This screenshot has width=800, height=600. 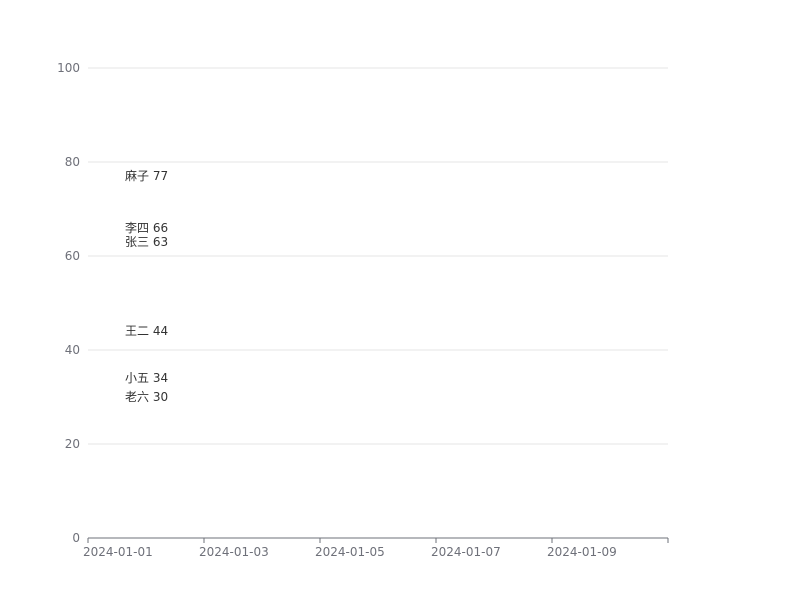 I want to click on data-label: 麻子 77, so click(x=146, y=175).